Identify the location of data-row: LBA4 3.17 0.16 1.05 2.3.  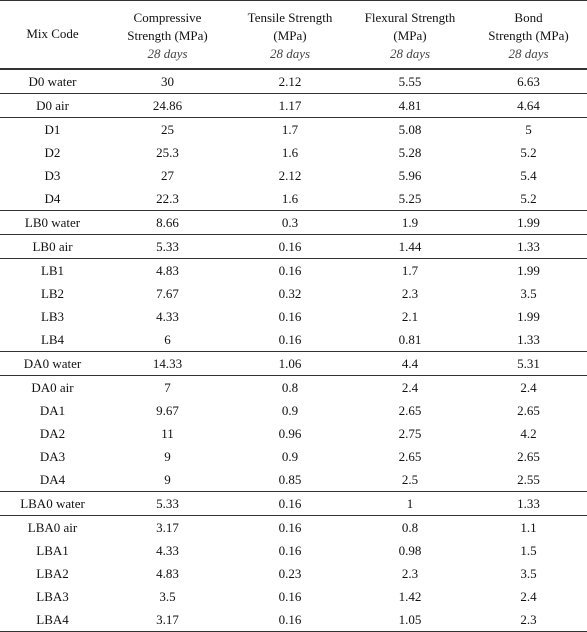
(293, 620).